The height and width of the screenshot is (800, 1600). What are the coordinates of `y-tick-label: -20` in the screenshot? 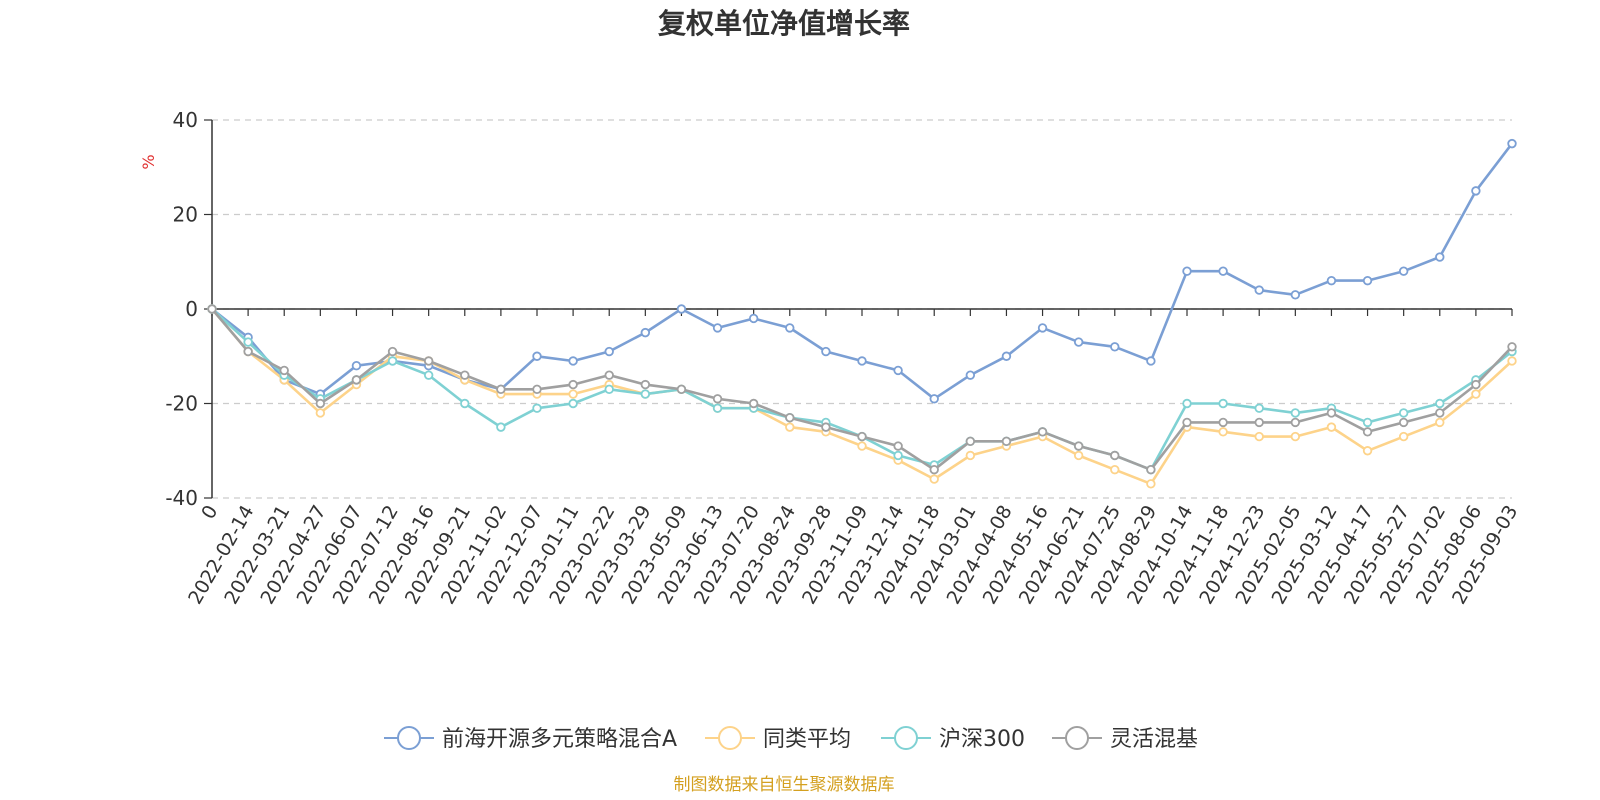 It's located at (181, 404).